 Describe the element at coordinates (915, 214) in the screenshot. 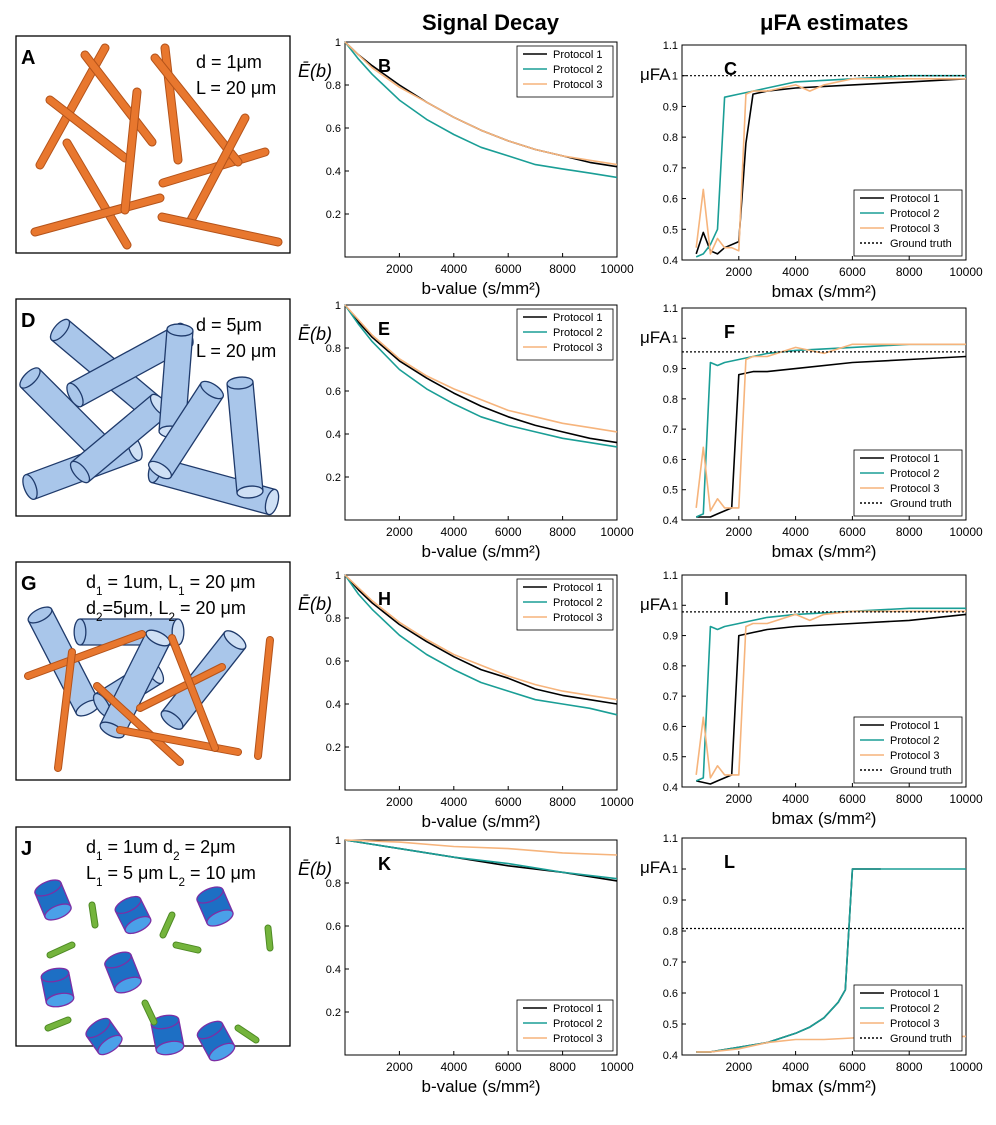

I see `legend-label: Protocol 2` at that location.